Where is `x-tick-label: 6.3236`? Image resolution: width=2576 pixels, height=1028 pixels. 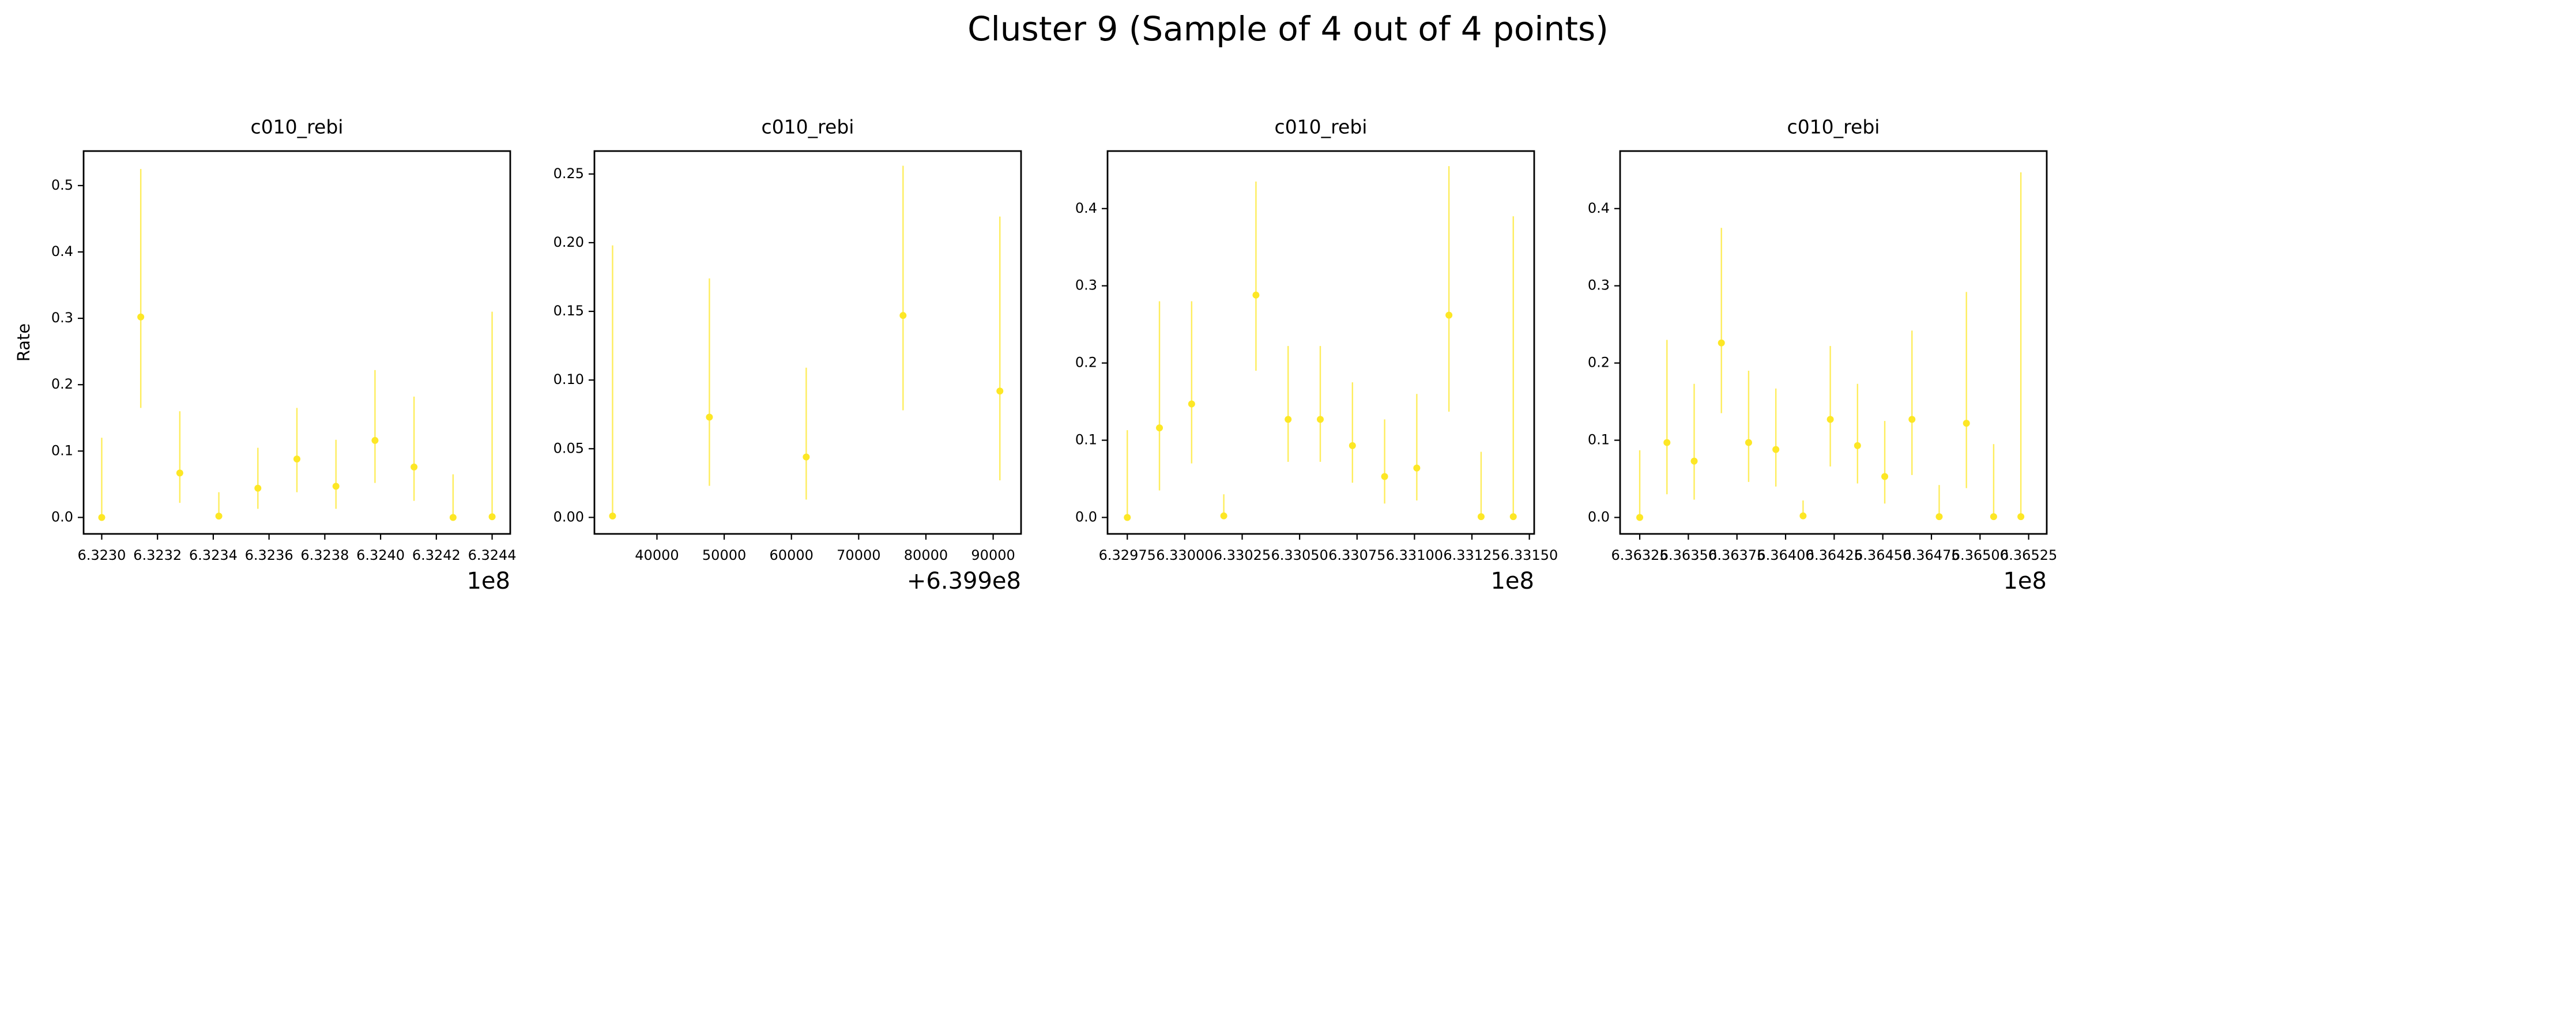
x-tick-label: 6.3236 is located at coordinates (269, 555).